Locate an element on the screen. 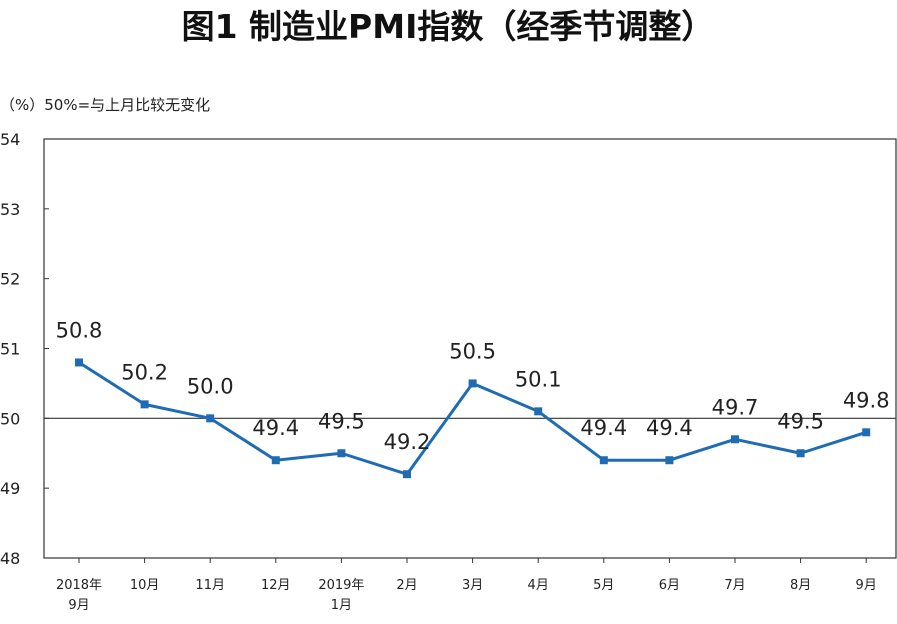 Image resolution: width=897 pixels, height=624 pixels. y-tick-label: 49 is located at coordinates (10, 488).